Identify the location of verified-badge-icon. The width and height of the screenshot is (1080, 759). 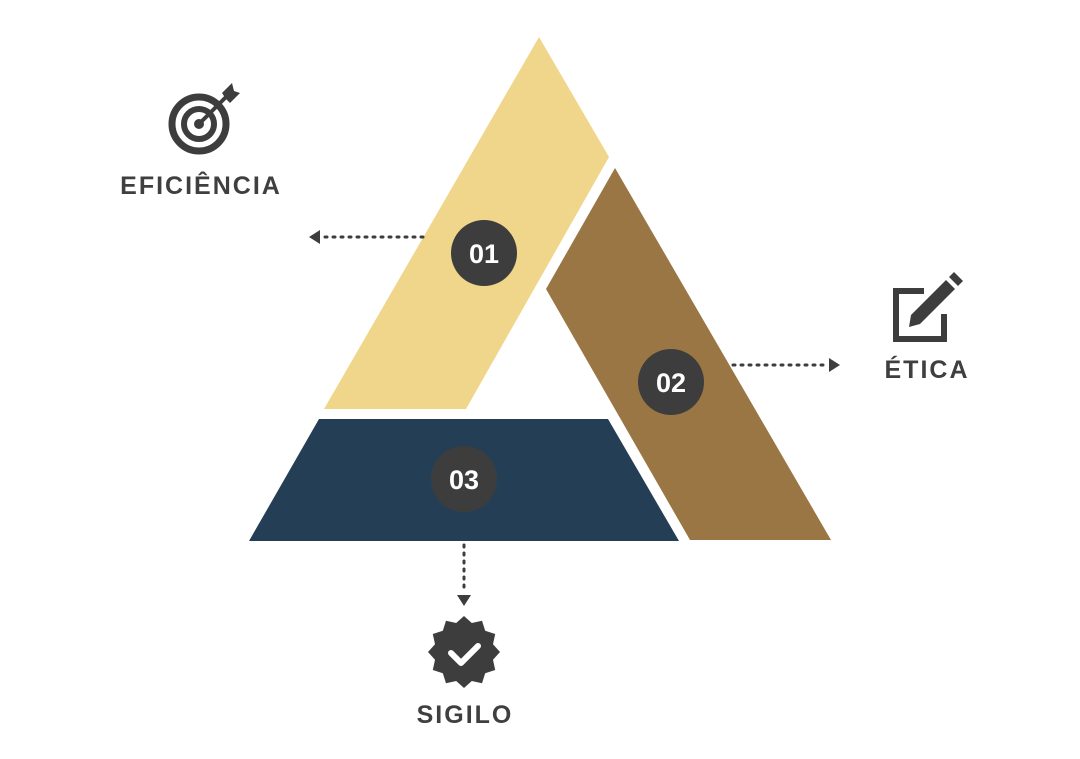
(464, 652).